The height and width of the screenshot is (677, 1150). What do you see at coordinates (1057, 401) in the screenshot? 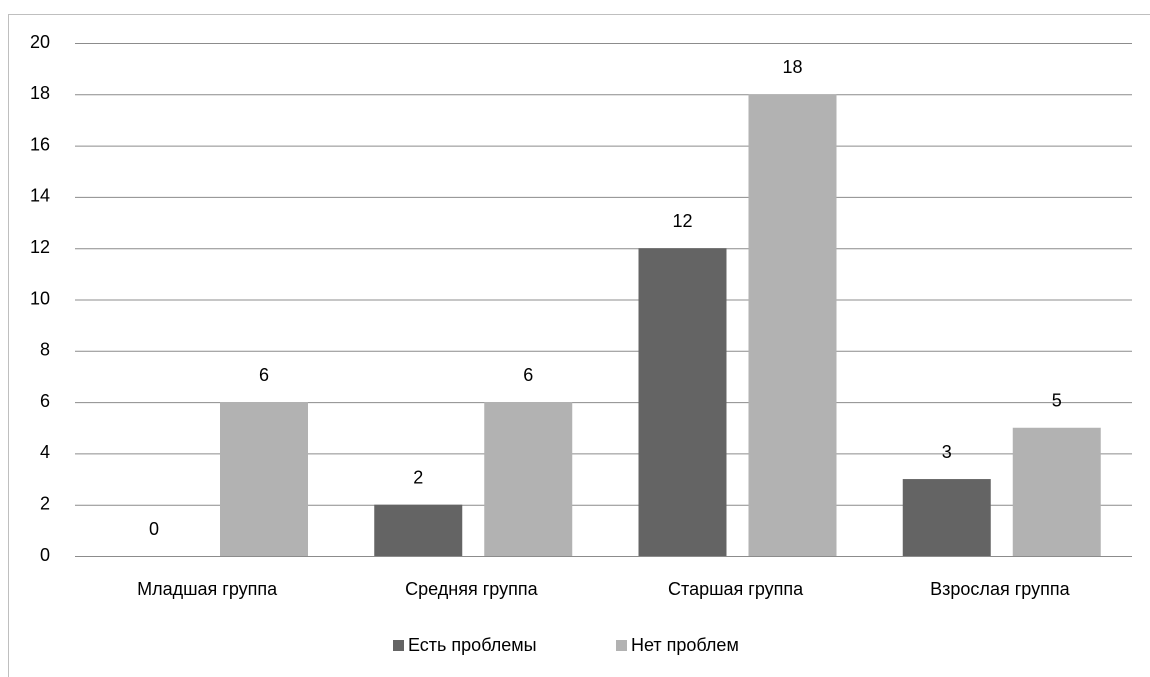
I see `data-label: 5` at bounding box center [1057, 401].